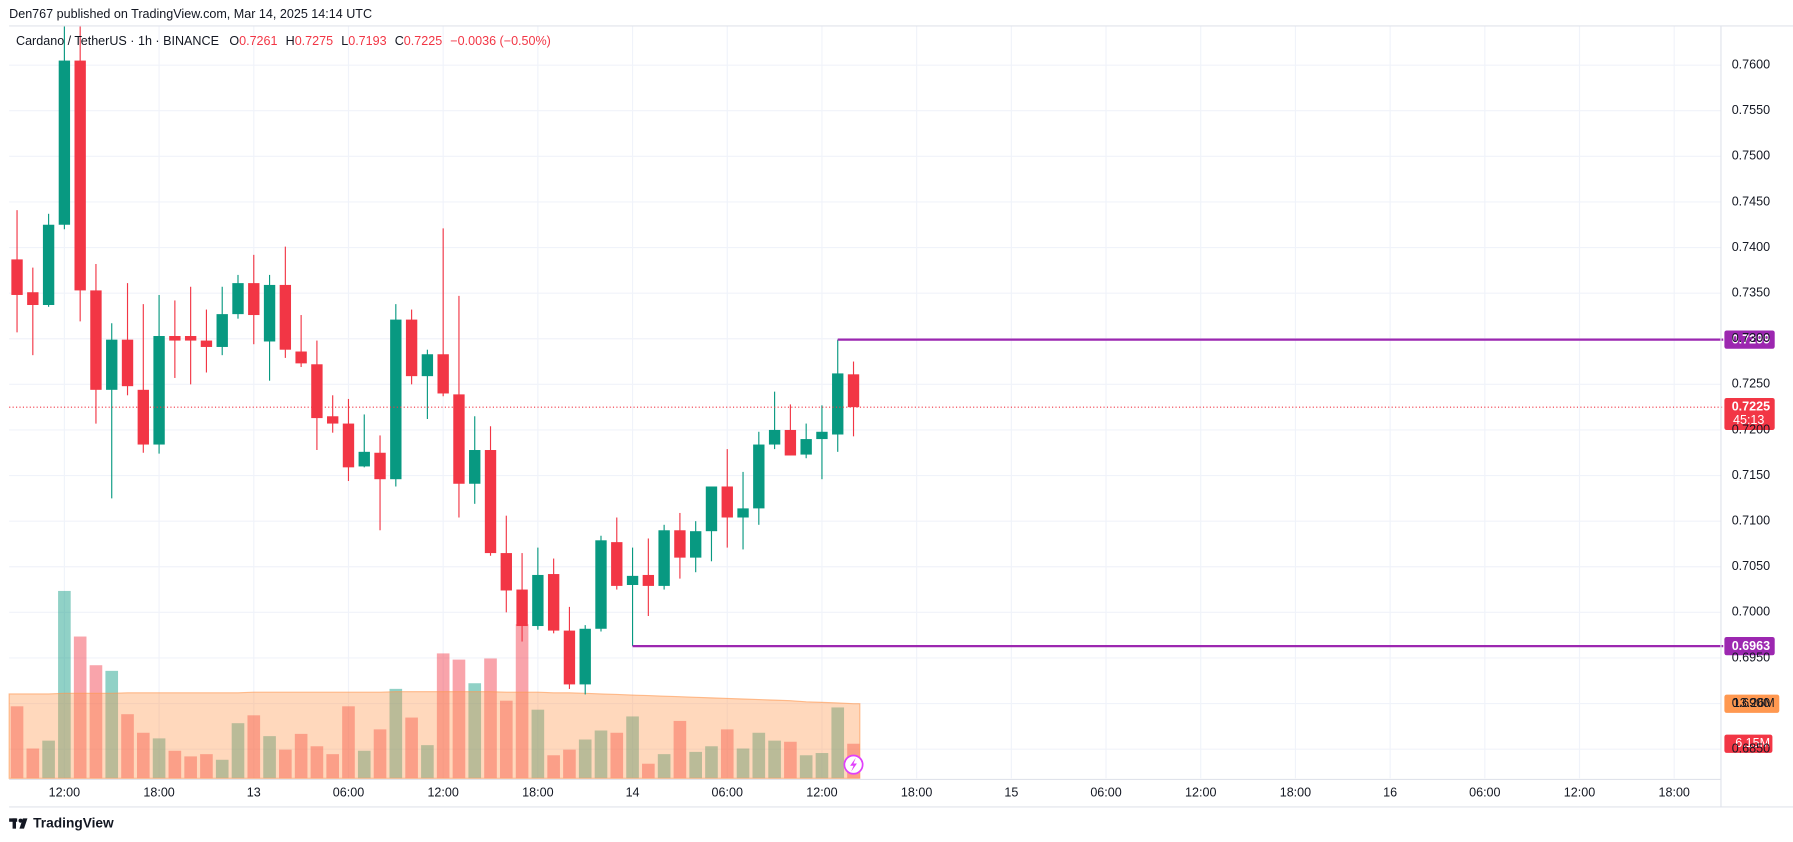  What do you see at coordinates (1673, 793) in the screenshot?
I see `x-tick-label: 18:00` at bounding box center [1673, 793].